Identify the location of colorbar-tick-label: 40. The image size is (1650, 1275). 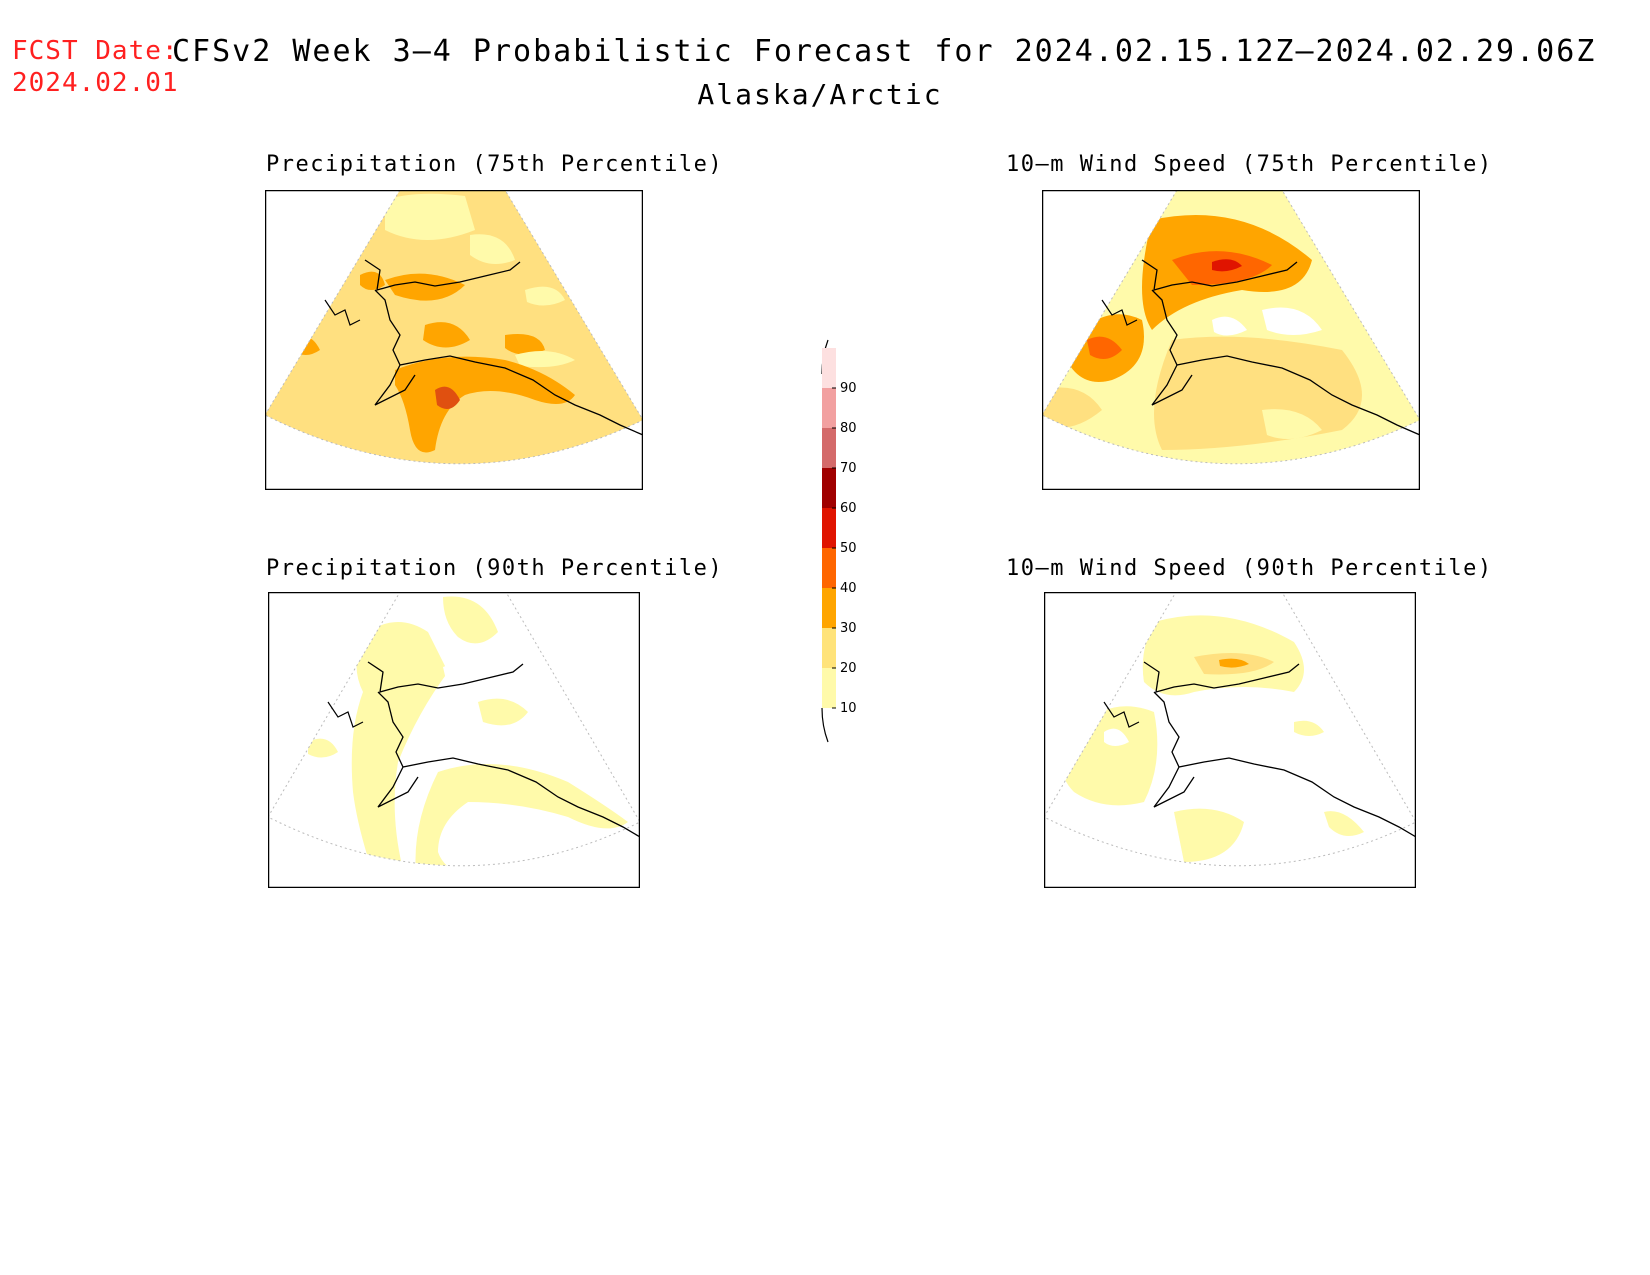
(848, 588).